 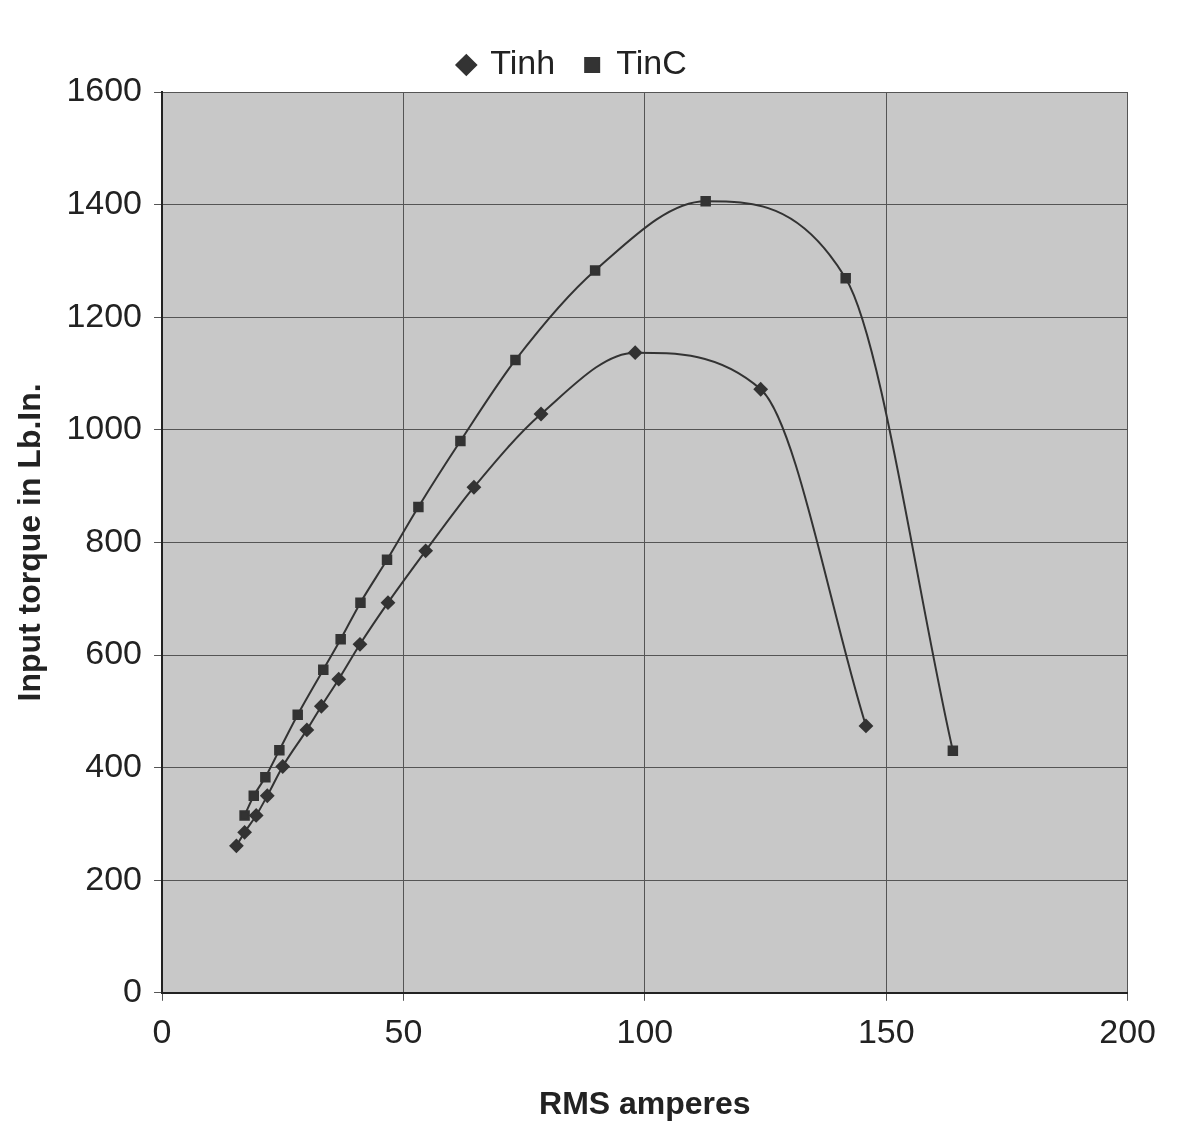 What do you see at coordinates (104, 314) in the screenshot?
I see `y-tick-label: 1200` at bounding box center [104, 314].